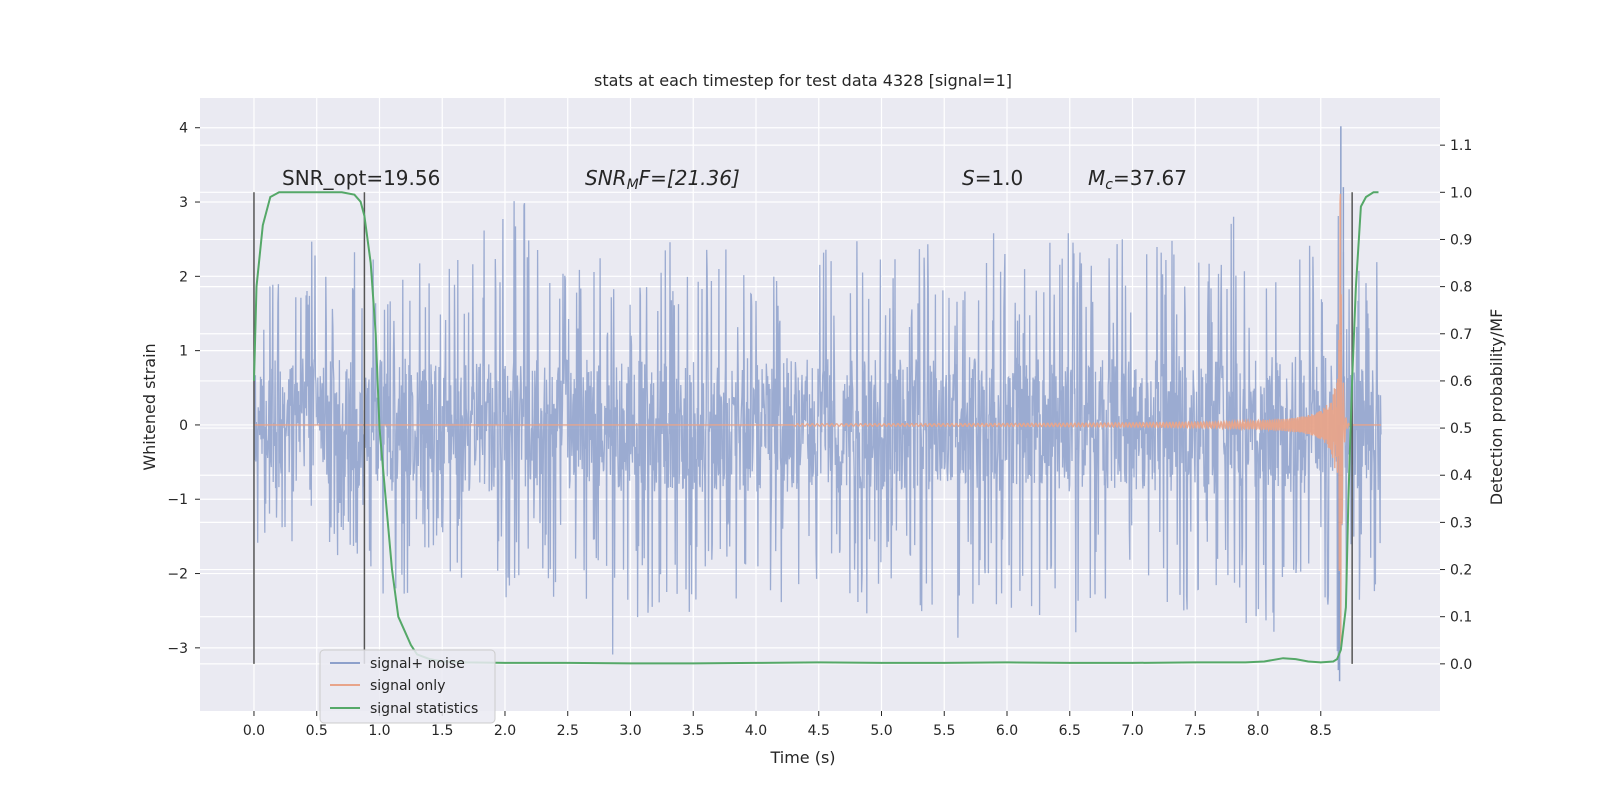 This screenshot has height=804, width=1600. I want to click on x-tick-label: 0.0, so click(254, 731).